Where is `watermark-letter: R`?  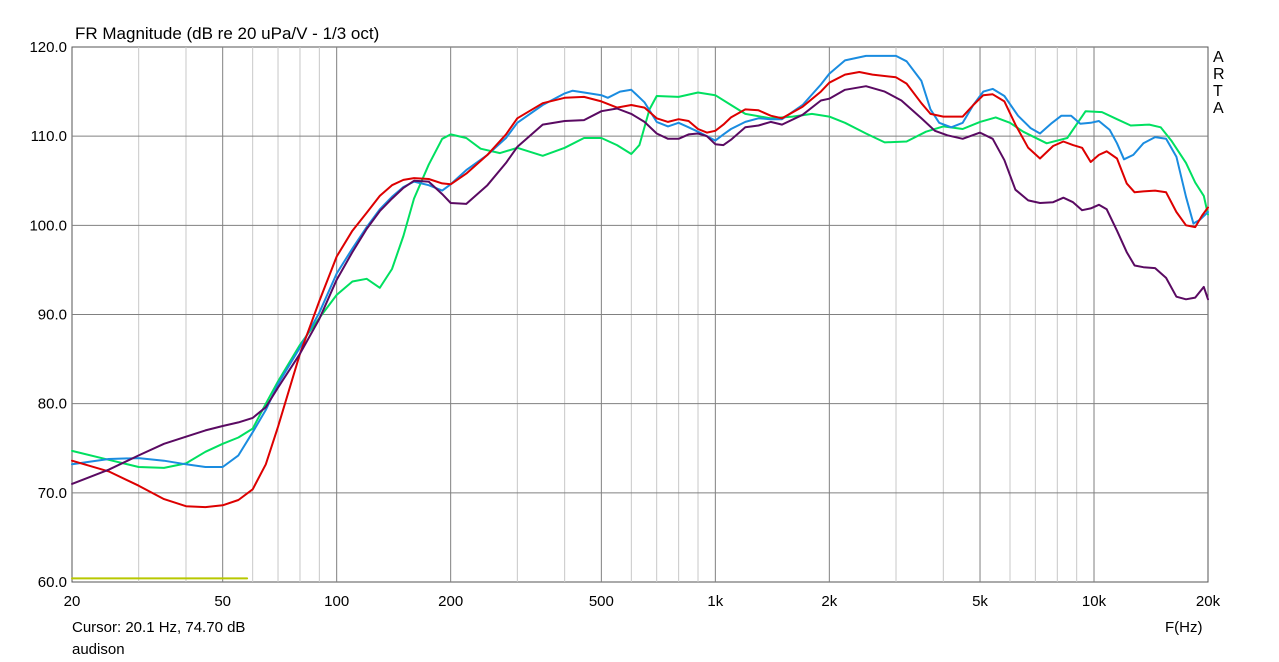 watermark-letter: R is located at coordinates (1219, 74).